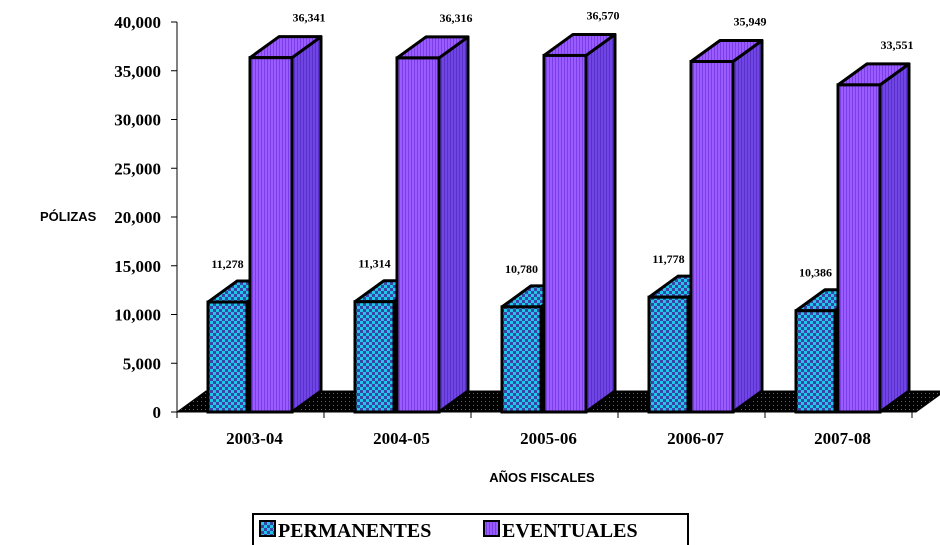 The width and height of the screenshot is (940, 545). Describe the element at coordinates (401, 438) in the screenshot. I see `x-tick-label: 2004-05` at that location.